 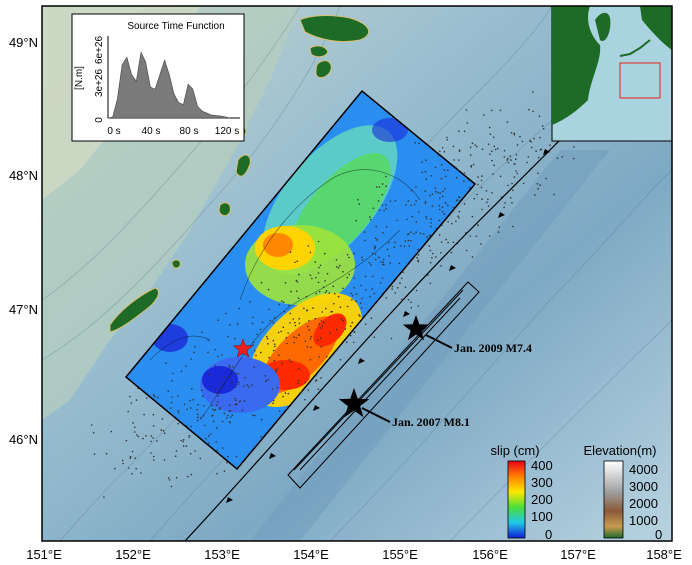 I want to click on stf-xtick-0: 0 s, so click(x=113, y=131).